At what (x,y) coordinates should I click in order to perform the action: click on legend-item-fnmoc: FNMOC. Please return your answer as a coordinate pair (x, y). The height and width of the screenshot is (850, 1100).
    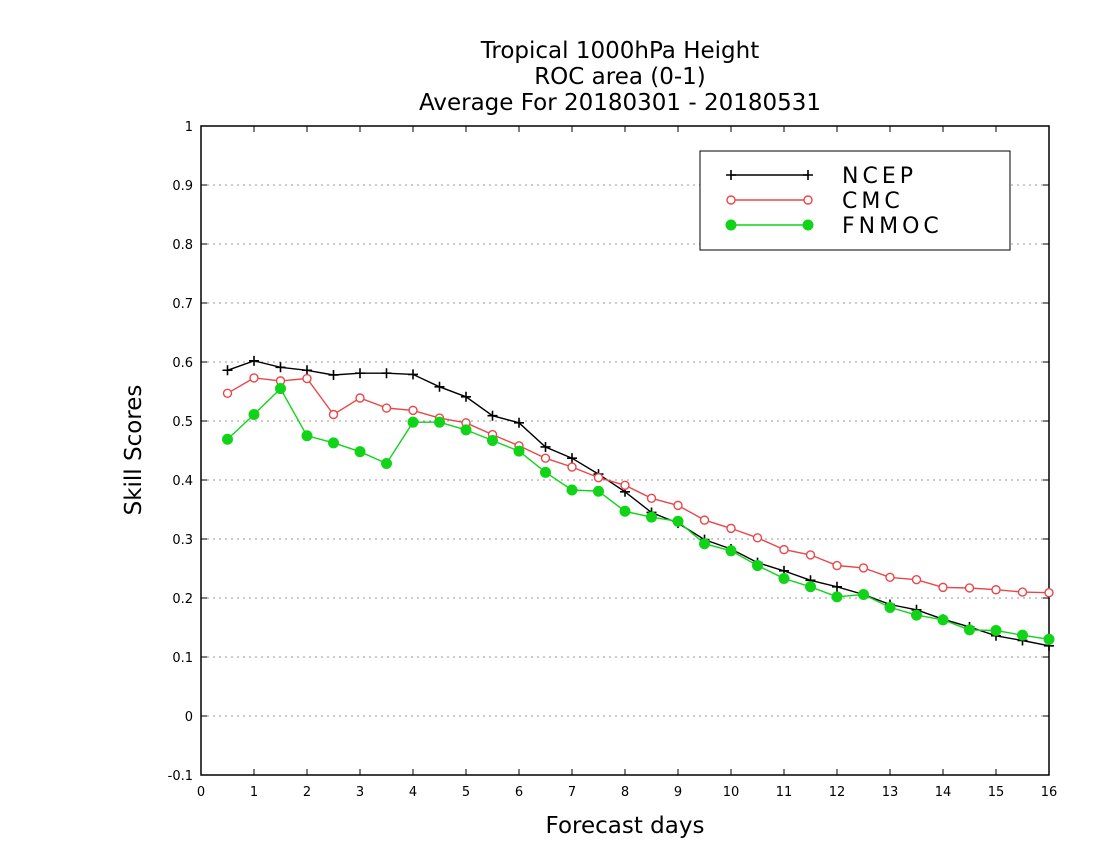
    Looking at the image, I should click on (834, 226).